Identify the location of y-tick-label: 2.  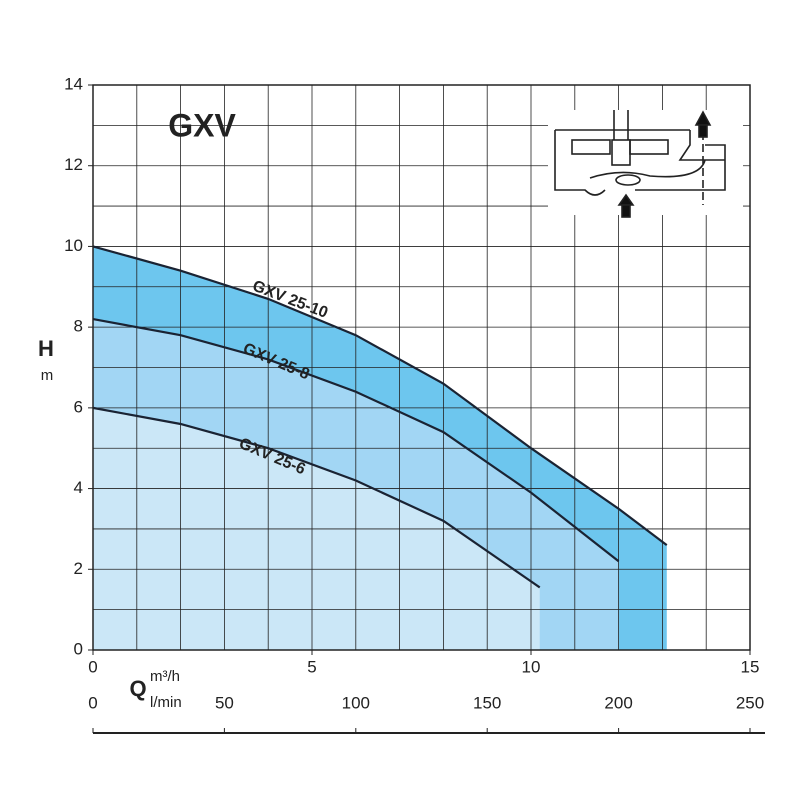
(78, 568).